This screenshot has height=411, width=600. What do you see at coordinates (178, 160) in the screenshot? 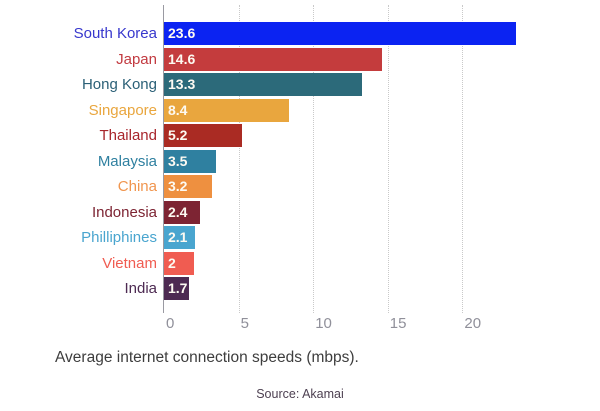
I see `value-label: 3.5` at bounding box center [178, 160].